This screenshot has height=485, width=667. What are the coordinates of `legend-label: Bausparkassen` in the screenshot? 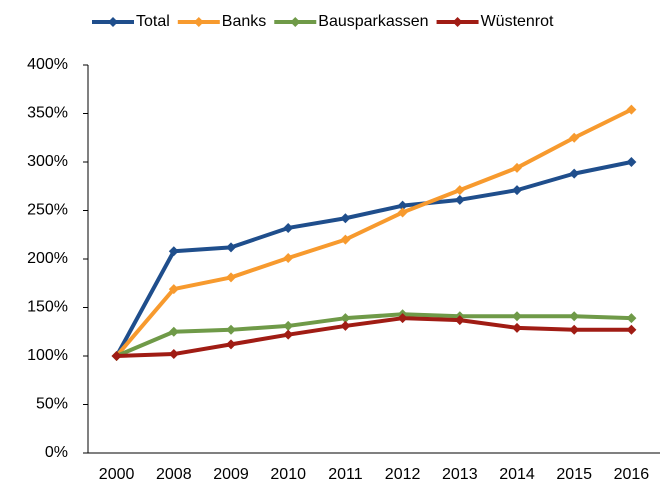 It's located at (373, 21).